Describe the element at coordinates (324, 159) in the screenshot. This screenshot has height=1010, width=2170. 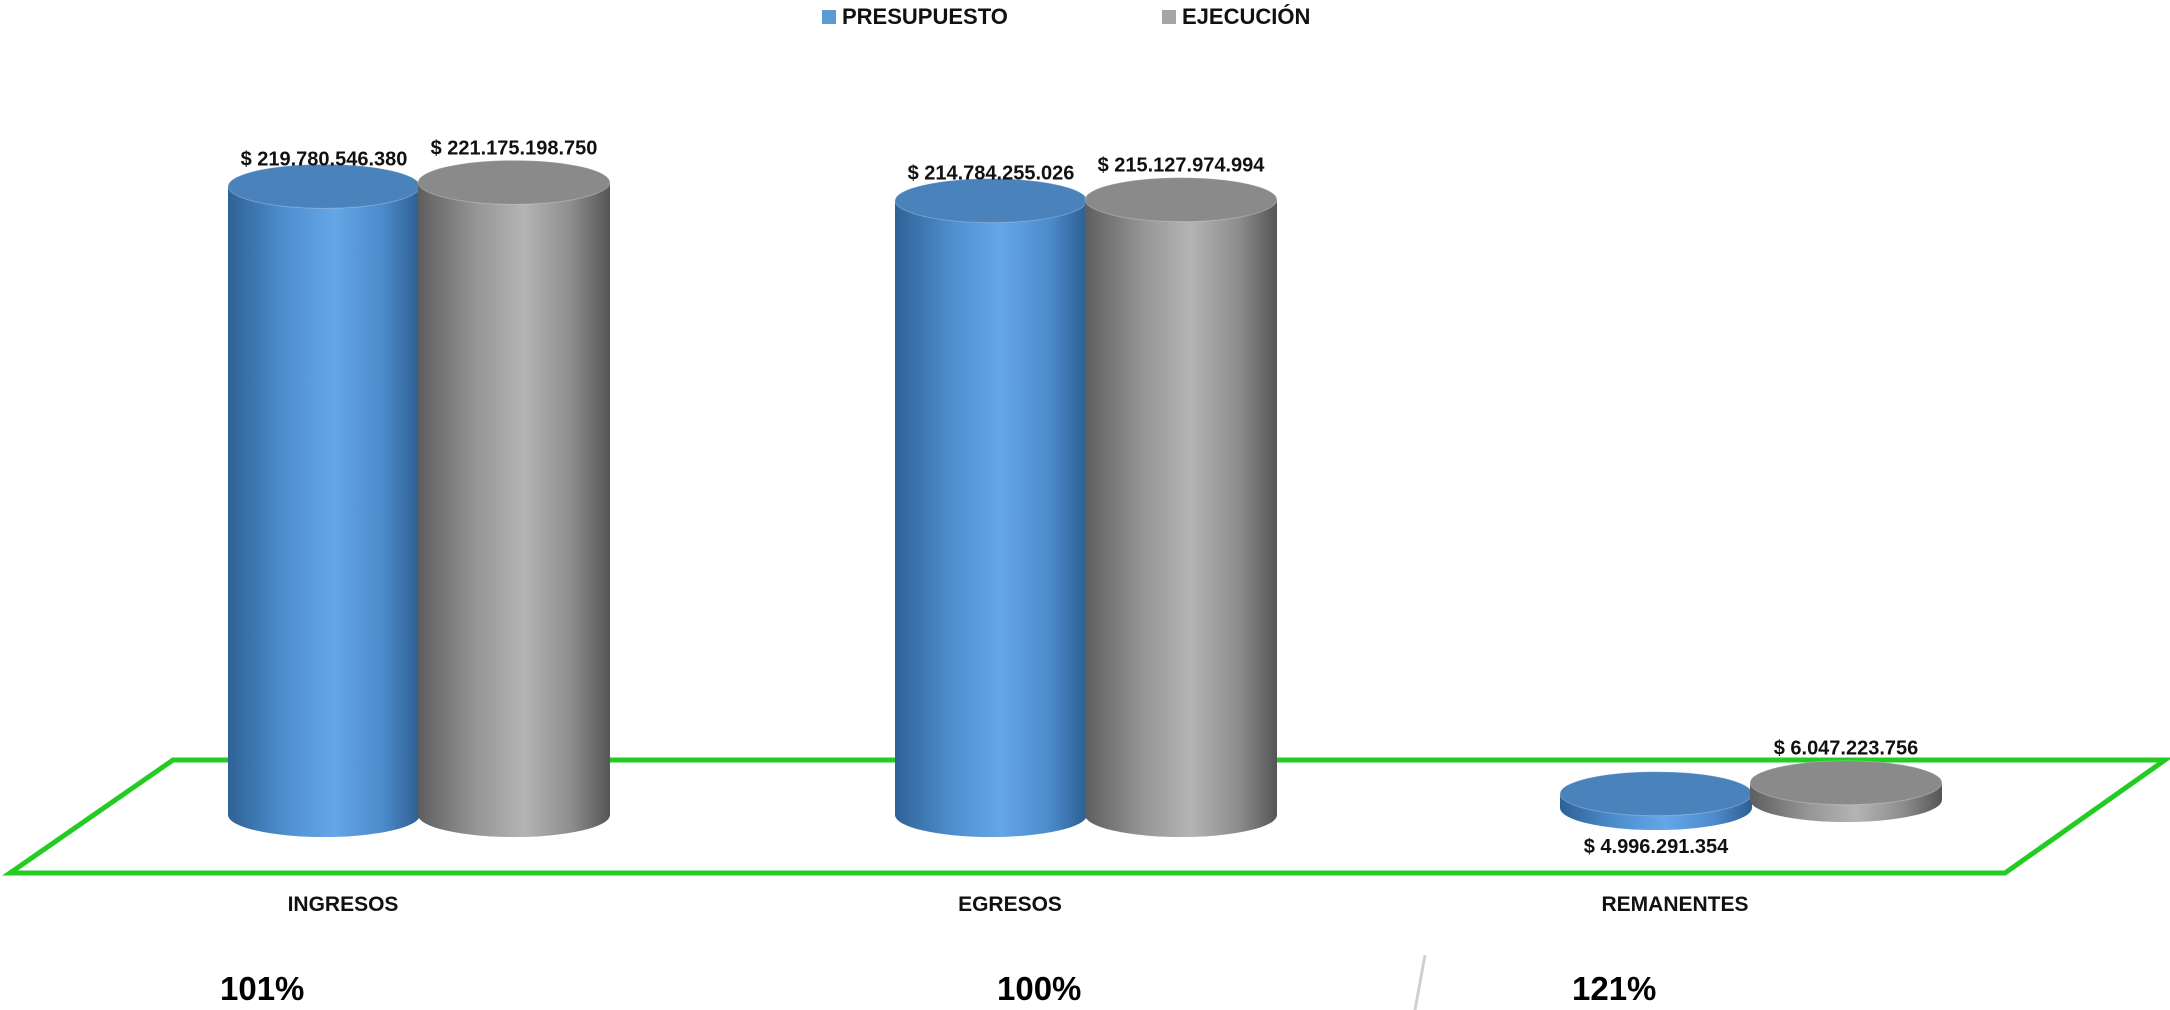
I see `data-label-ingresos-presupuesto: $ 219.780.546.380` at that location.